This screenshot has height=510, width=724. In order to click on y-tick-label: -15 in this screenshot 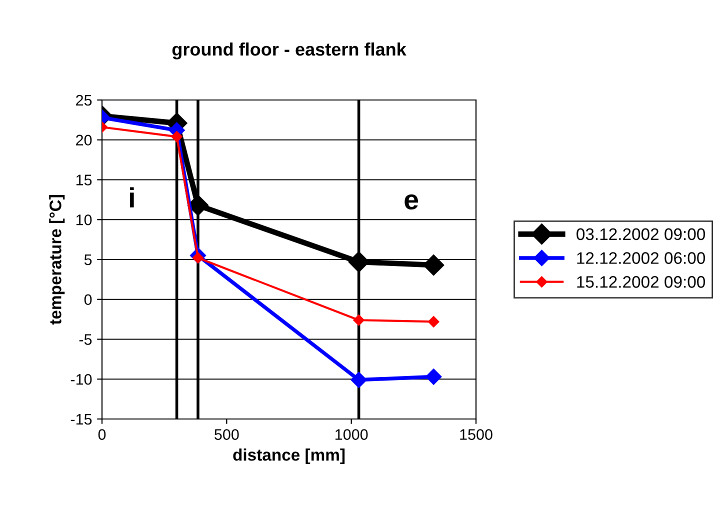, I will do `click(81, 419)`.